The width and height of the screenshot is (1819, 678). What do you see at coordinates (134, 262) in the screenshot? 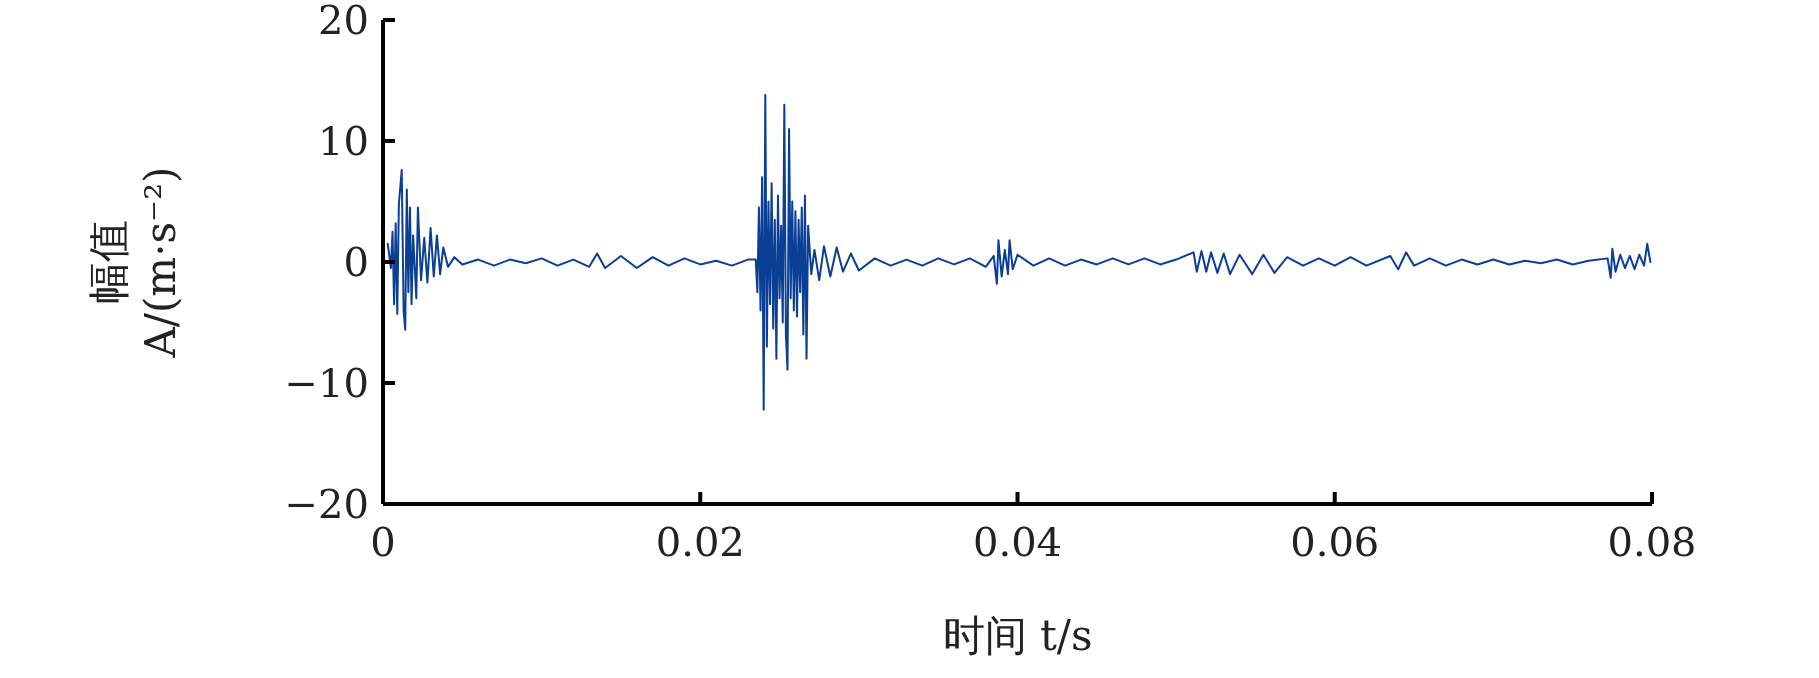
I see `y-axis-title: 幅值 A/(m·s⁻²)` at bounding box center [134, 262].